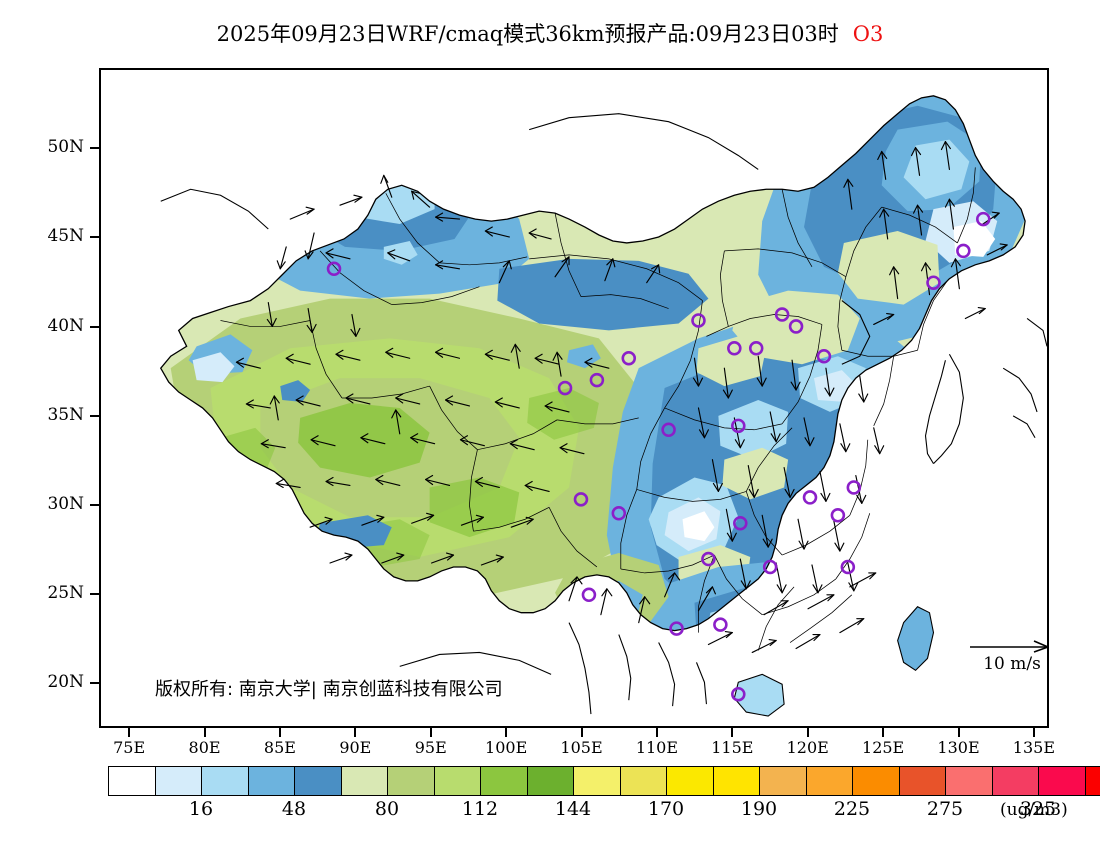 This screenshot has height=850, width=1100. Describe the element at coordinates (430, 747) in the screenshot. I see `x-axis-label: 95E` at that location.